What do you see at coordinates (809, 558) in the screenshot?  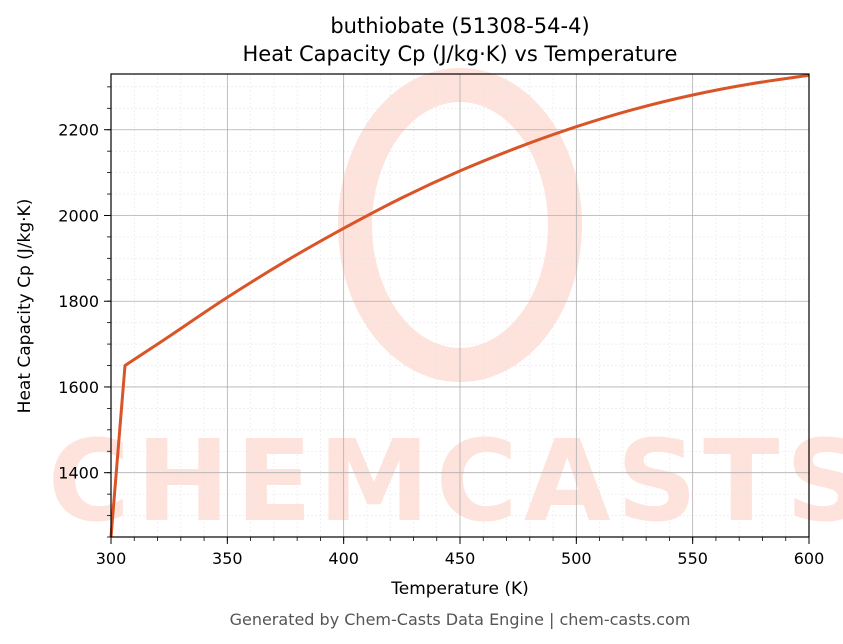 I see `x-tick-label: 600` at bounding box center [809, 558].